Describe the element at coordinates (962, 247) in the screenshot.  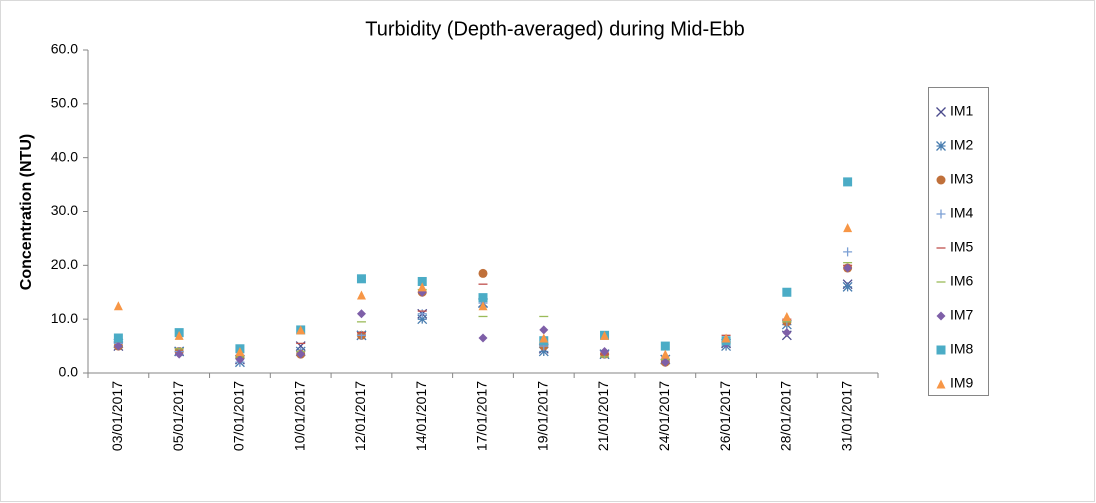
I see `legend-label: IM5` at that location.